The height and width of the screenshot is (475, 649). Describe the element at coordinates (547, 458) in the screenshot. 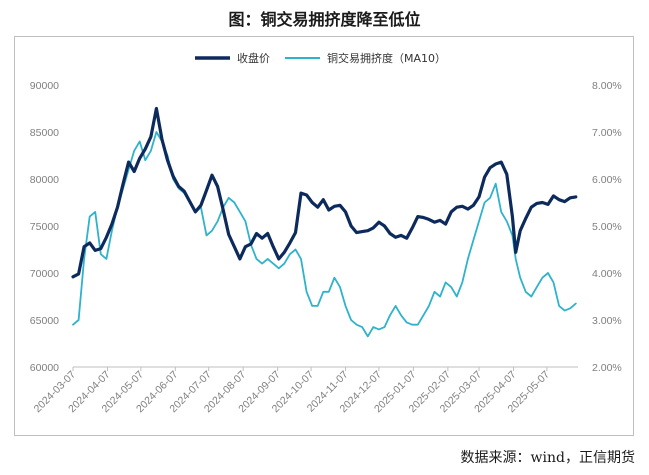

I see `source-note: 数据来源：wind，正信期货` at that location.